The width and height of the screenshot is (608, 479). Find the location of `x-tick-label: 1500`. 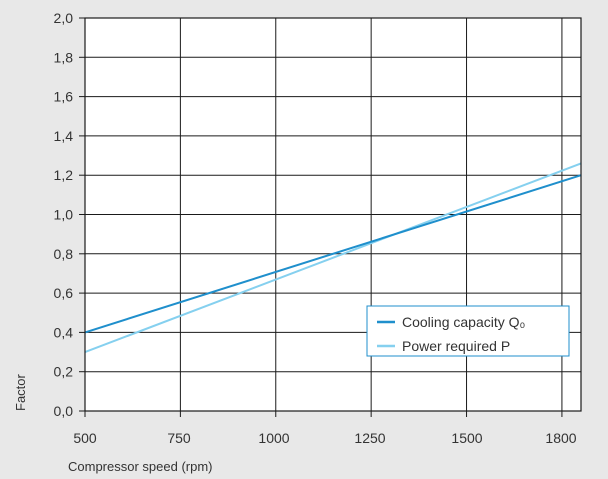

x-tick-label: 1500 is located at coordinates (466, 438).